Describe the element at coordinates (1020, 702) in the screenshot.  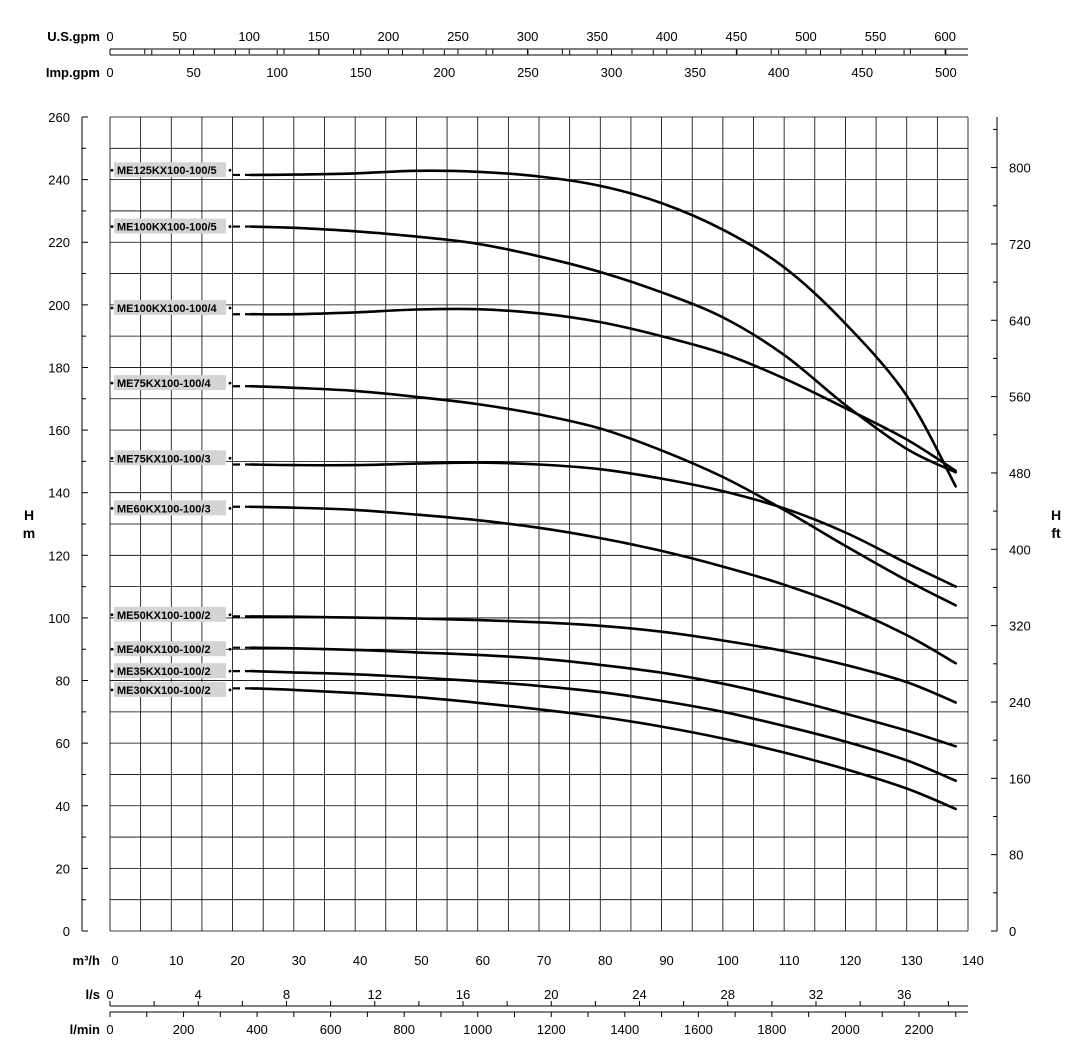
I see `right-axis-tick-label: 240` at that location.